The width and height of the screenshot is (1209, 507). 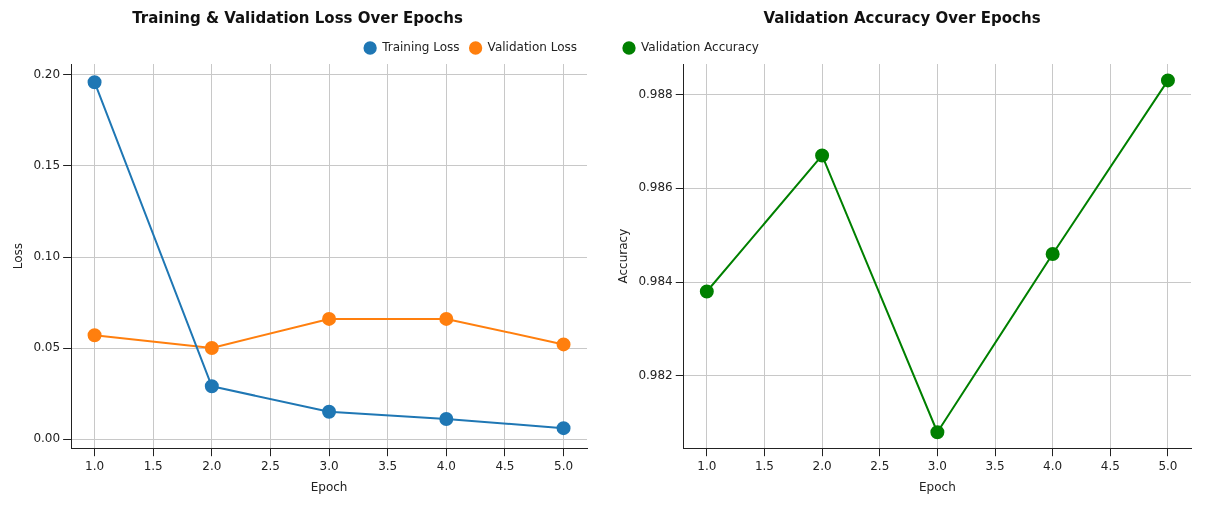 What do you see at coordinates (902, 17) in the screenshot?
I see `chart-title: Validation Accuracy Over Epochs` at bounding box center [902, 17].